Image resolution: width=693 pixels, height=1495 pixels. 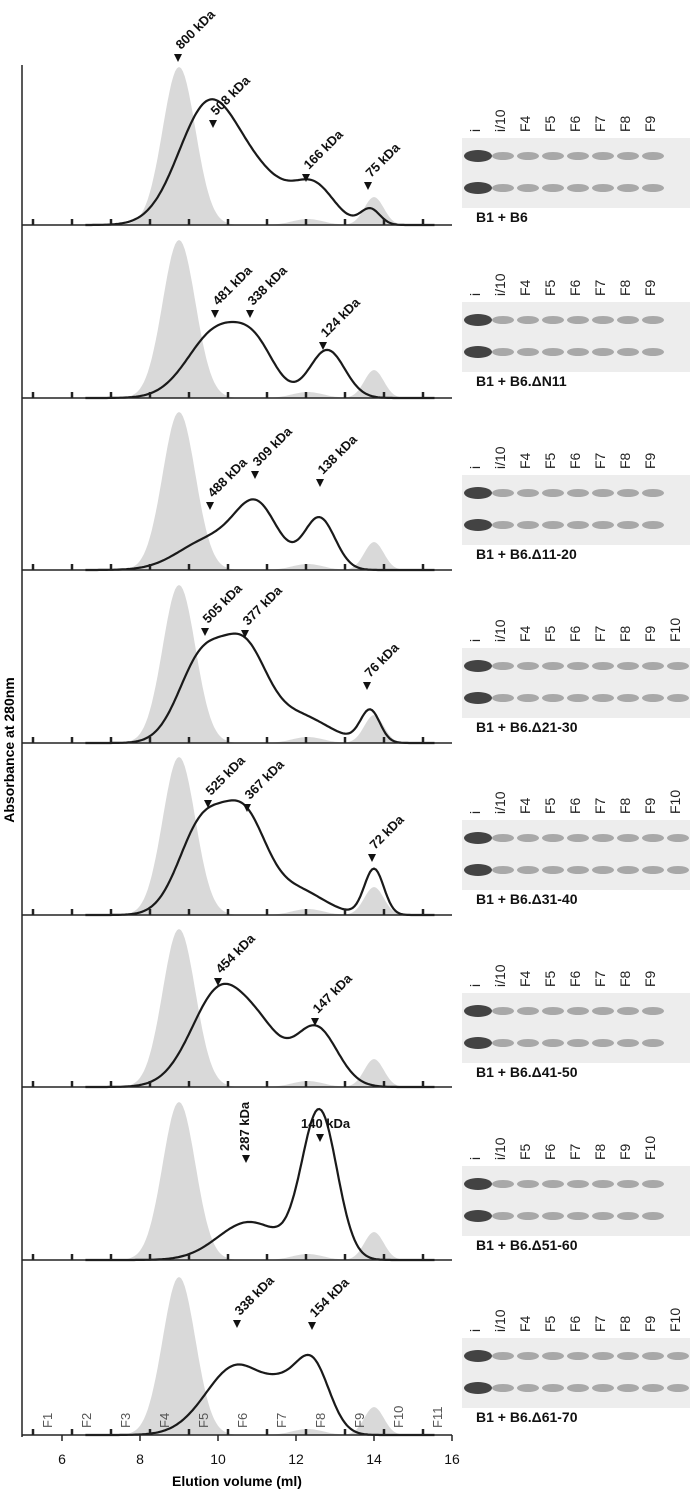 What do you see at coordinates (527, 727) in the screenshot?
I see `gel-label: B1 + B6.Δ21-30` at bounding box center [527, 727].